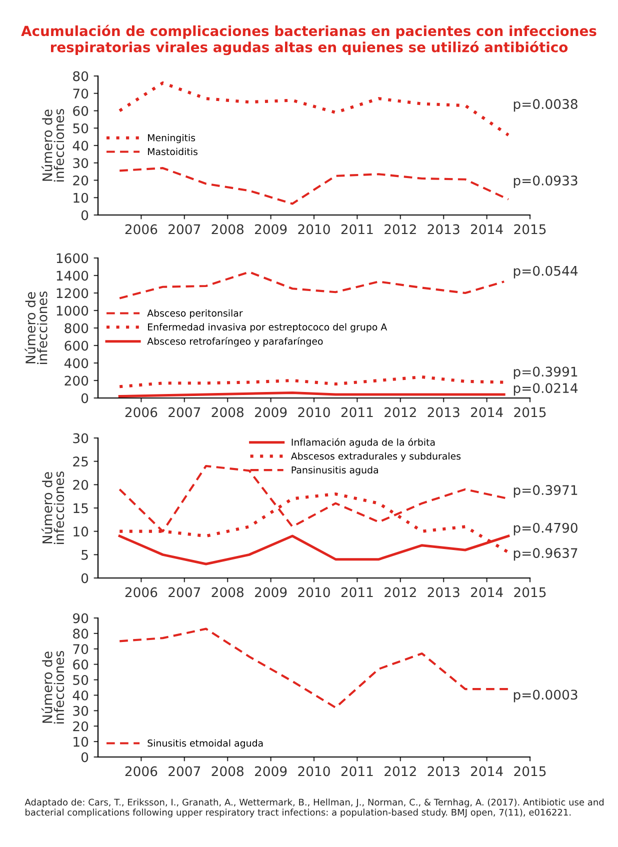  Describe the element at coordinates (546, 272) in the screenshot. I see `annotation: p=0.0544` at that location.